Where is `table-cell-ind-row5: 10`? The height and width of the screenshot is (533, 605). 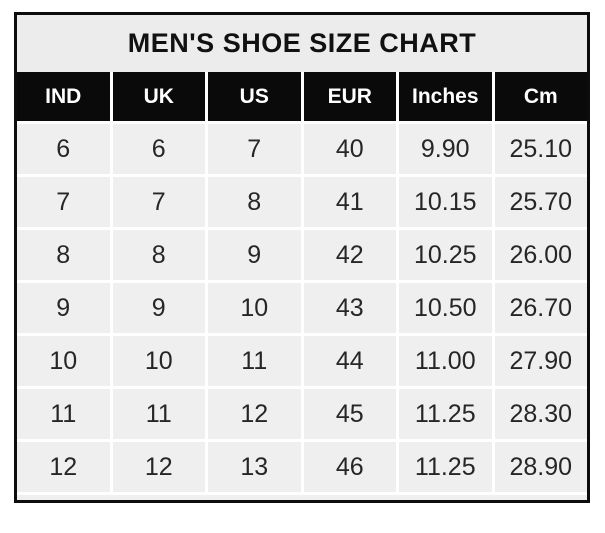 table-cell-ind-row5: 10 is located at coordinates (63, 361).